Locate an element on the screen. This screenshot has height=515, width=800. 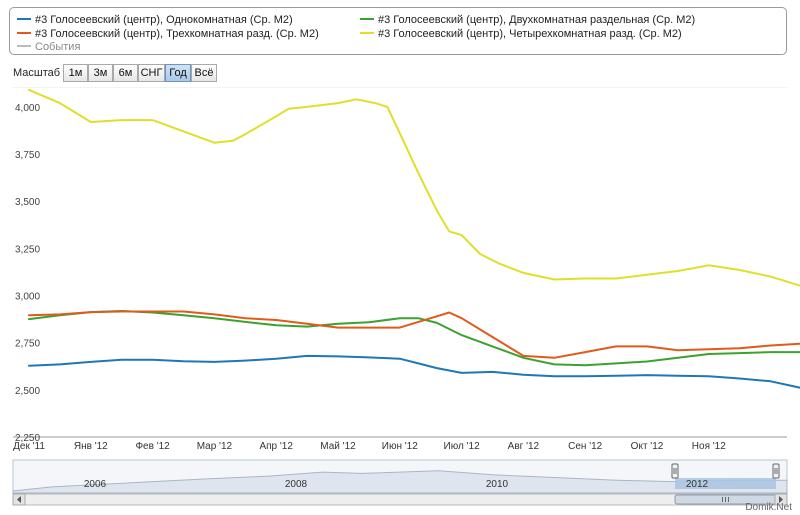
zoom-button-6m: 6м is located at coordinates (125, 73).